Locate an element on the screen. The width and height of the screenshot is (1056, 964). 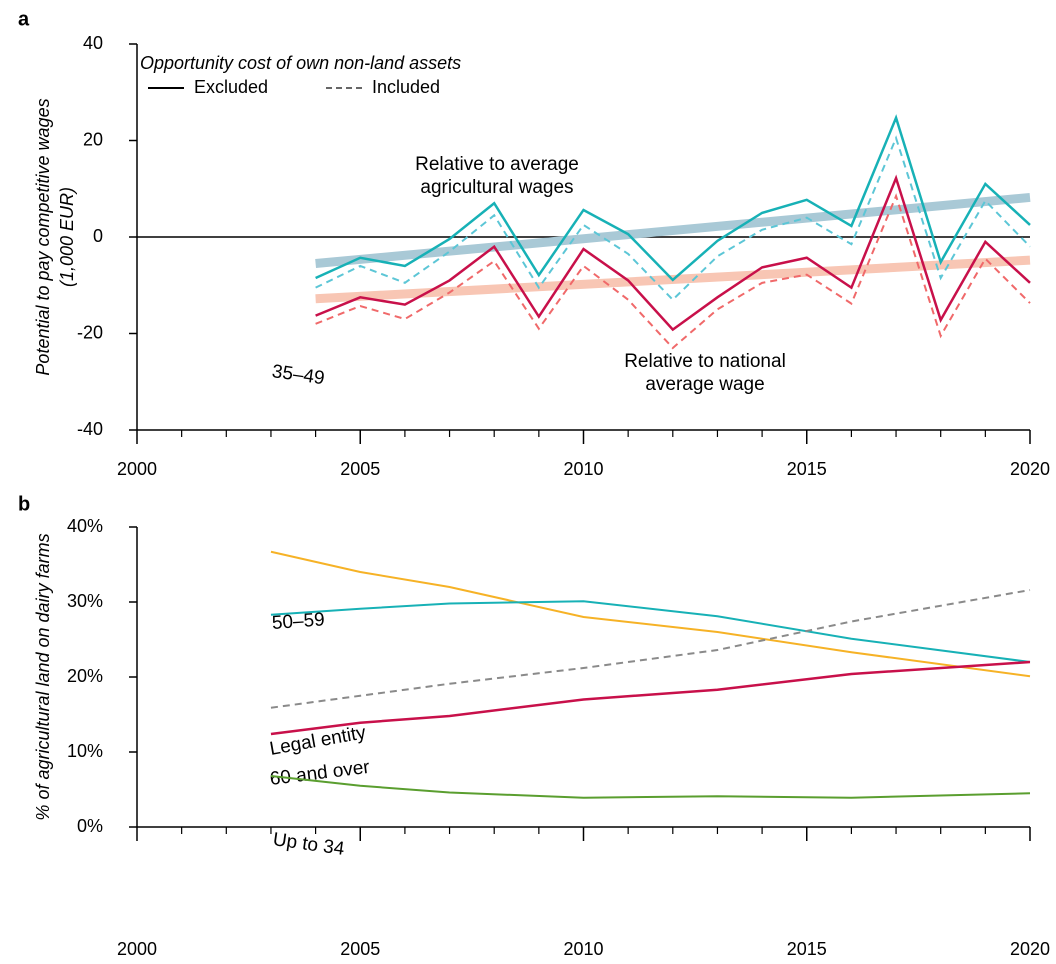
legend-label: Excluded is located at coordinates (231, 87).